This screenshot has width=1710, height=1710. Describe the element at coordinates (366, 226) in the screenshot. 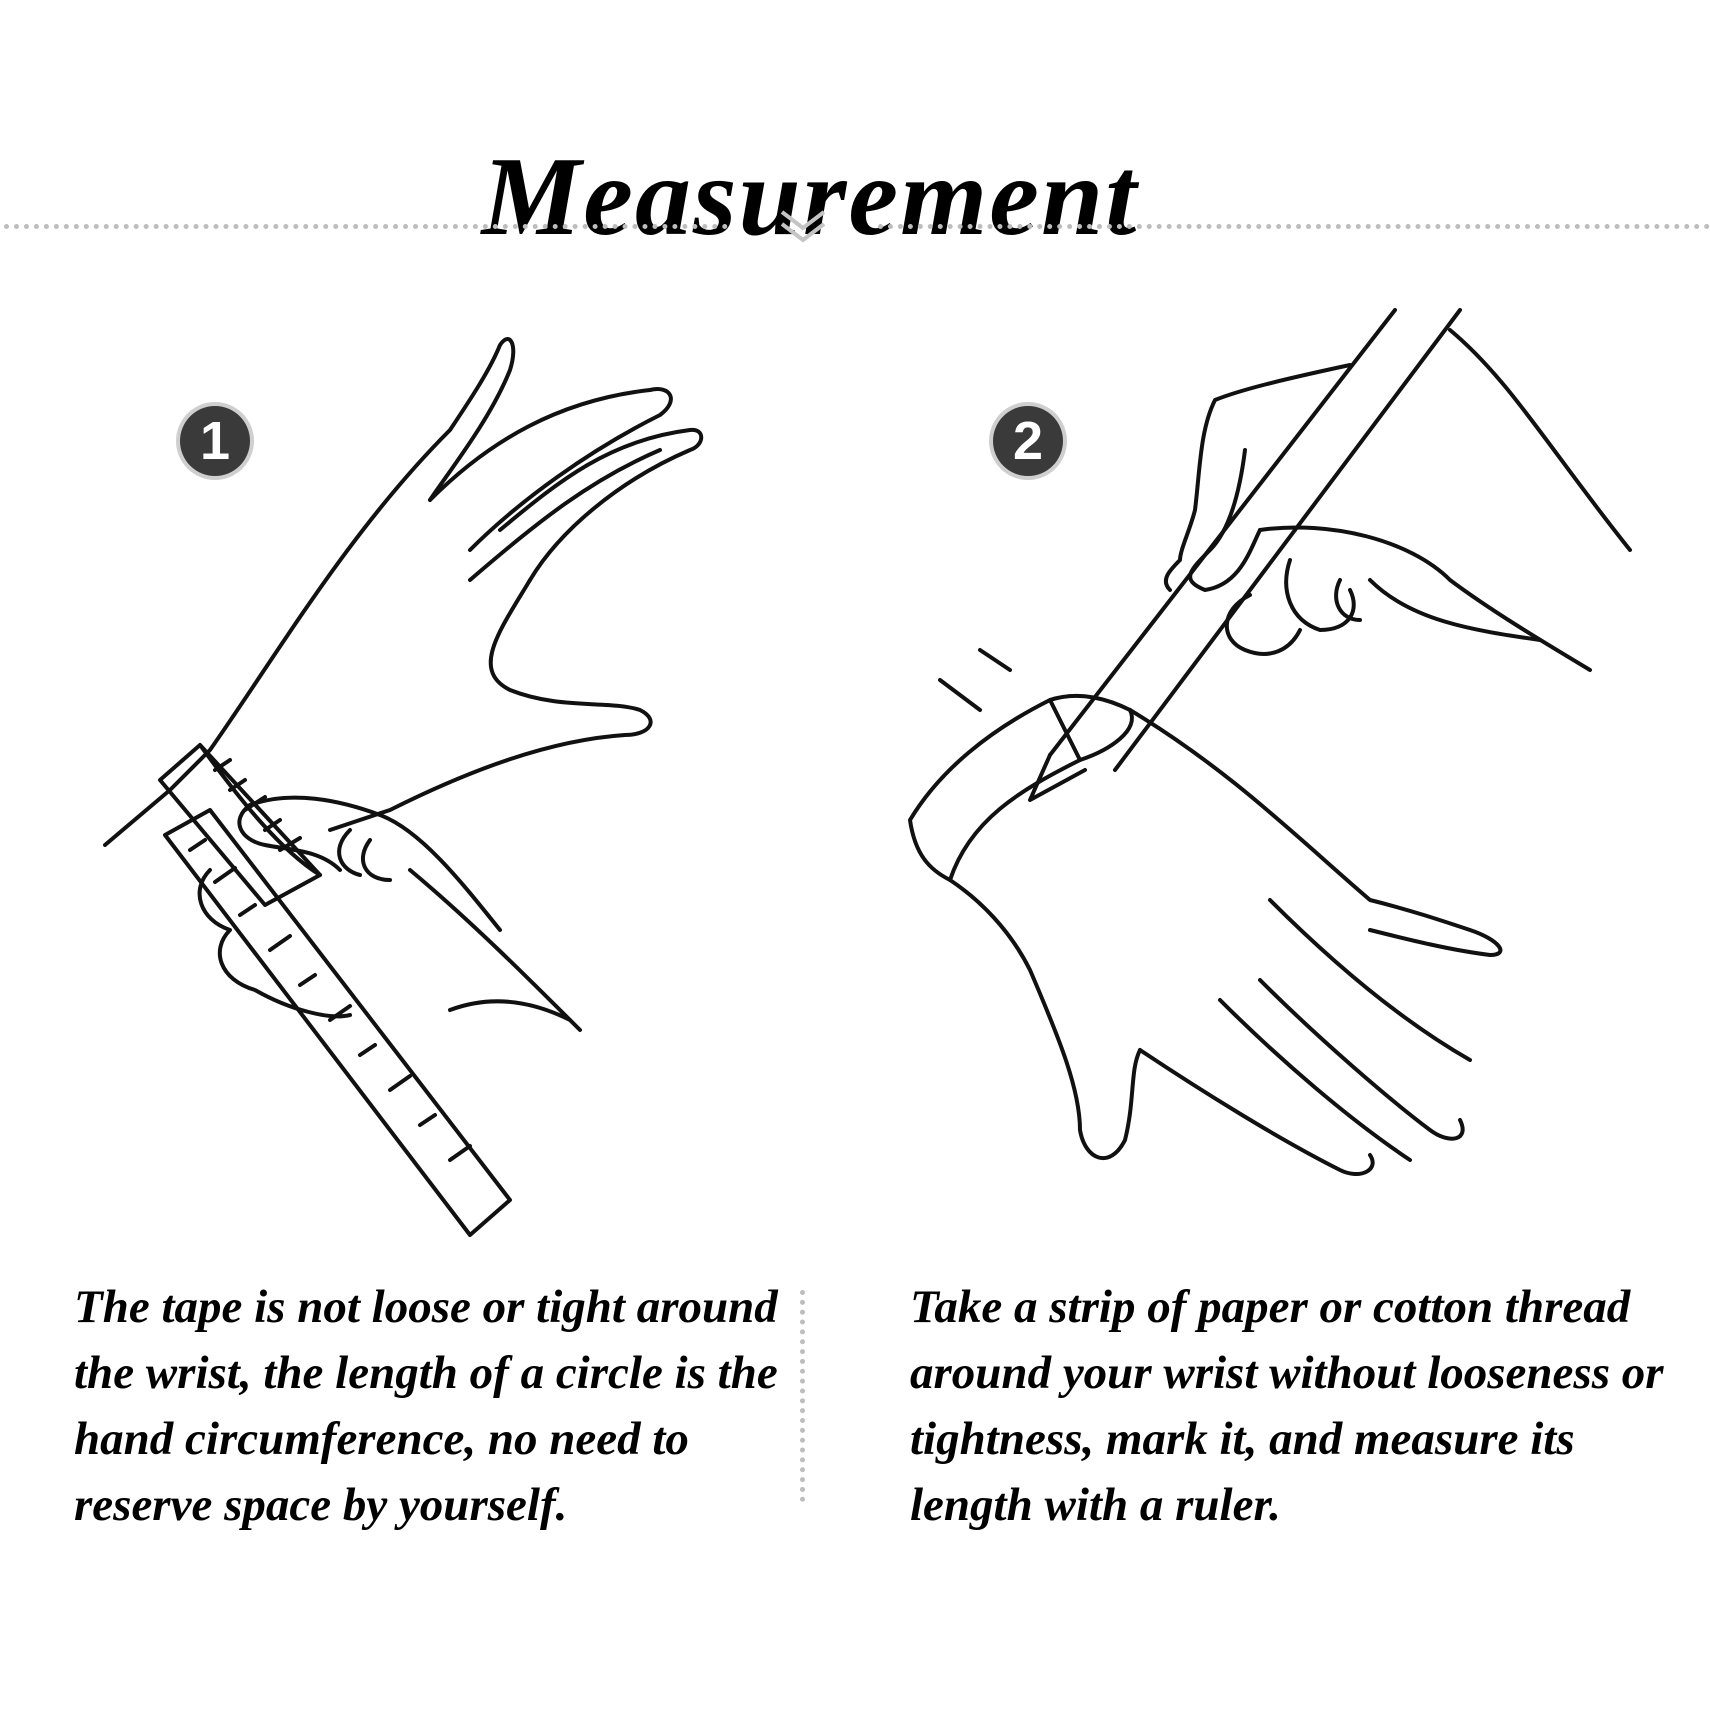

I see `divider-left` at that location.